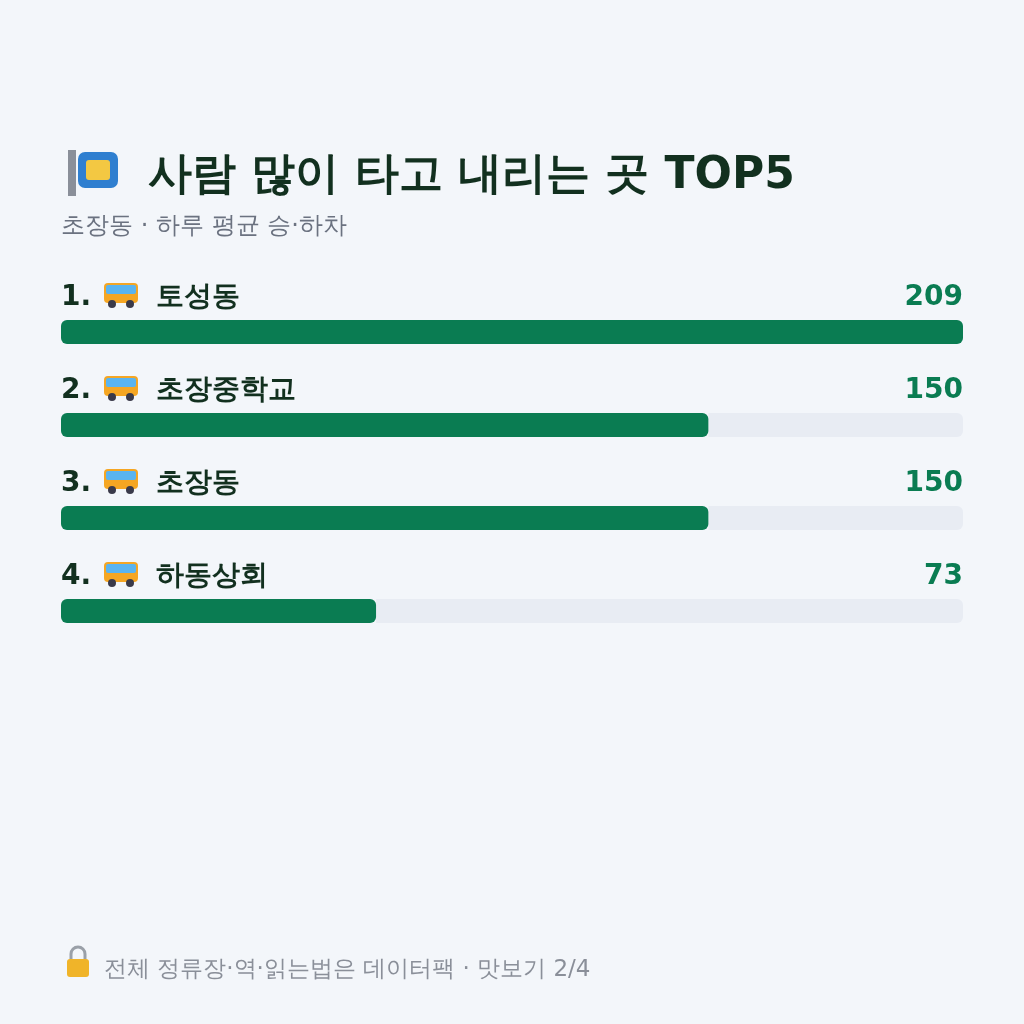 The height and width of the screenshot is (1024, 1024). I want to click on chart-title: 사람 많이 타고 내리는 곳 TOP5, so click(471, 172).